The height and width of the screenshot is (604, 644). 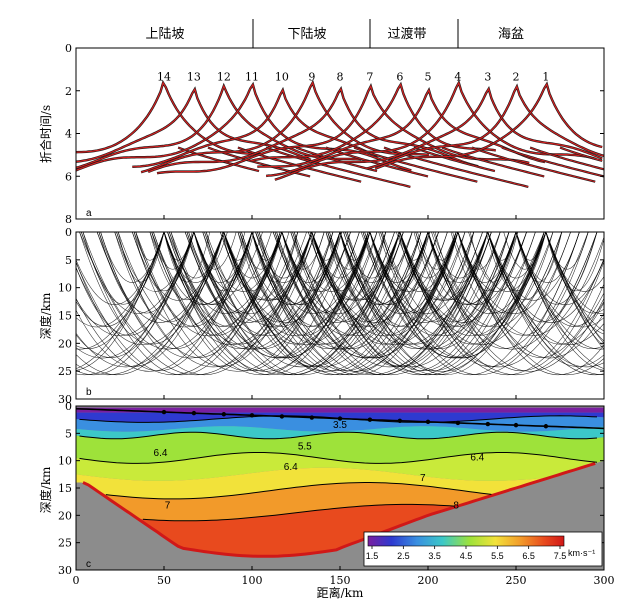 What do you see at coordinates (282, 76) in the screenshot?
I see `station-label: 10` at bounding box center [282, 76].